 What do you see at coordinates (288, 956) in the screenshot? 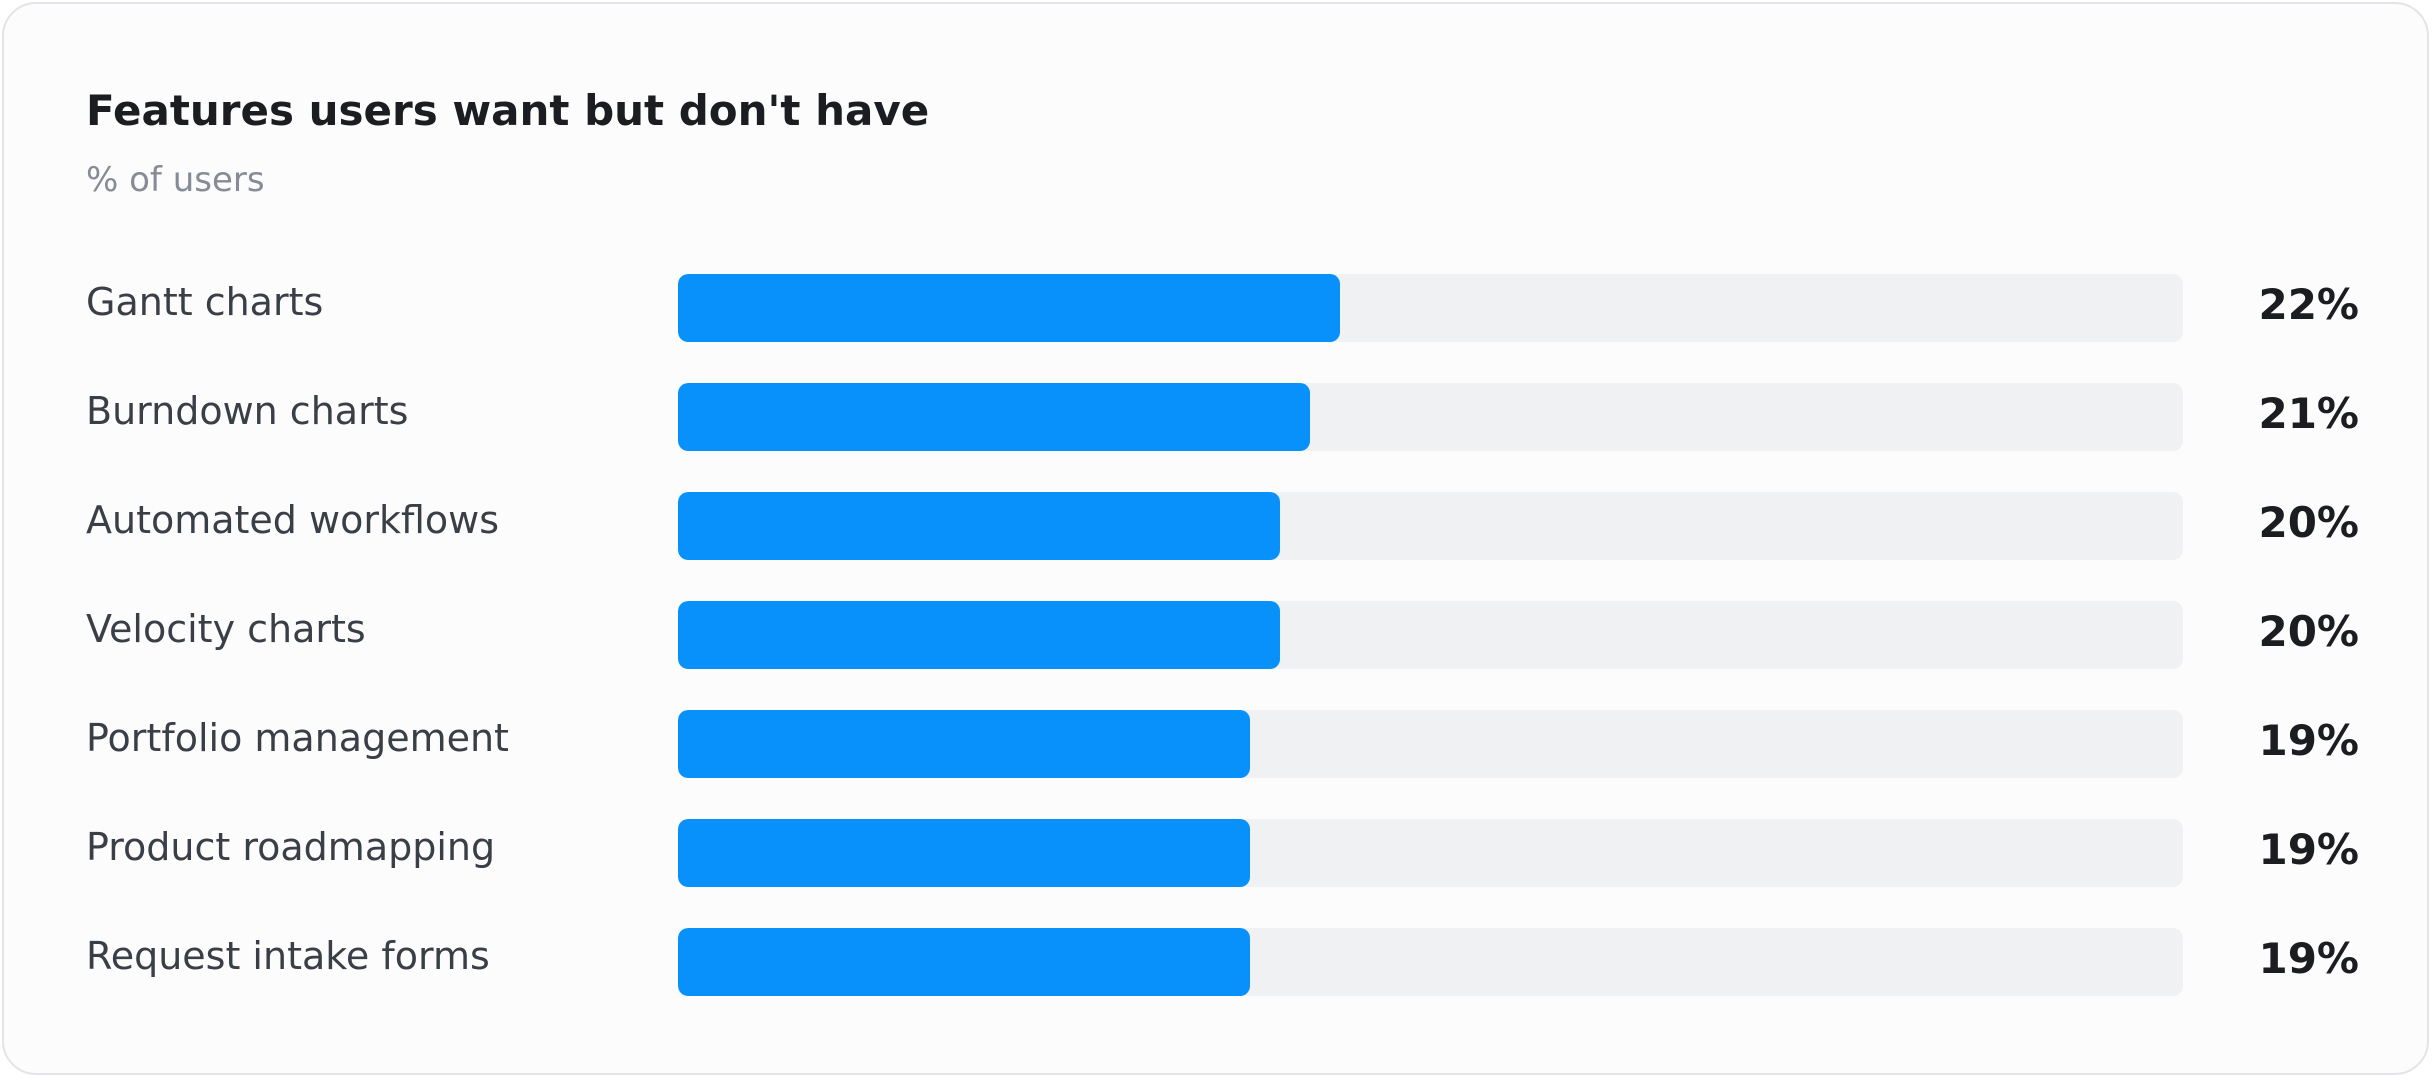
I see `category-label: Request intake forms` at bounding box center [288, 956].